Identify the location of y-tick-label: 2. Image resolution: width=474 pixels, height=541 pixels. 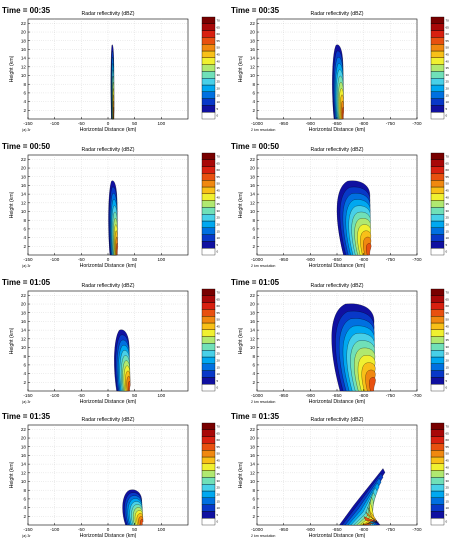
(24, 516).